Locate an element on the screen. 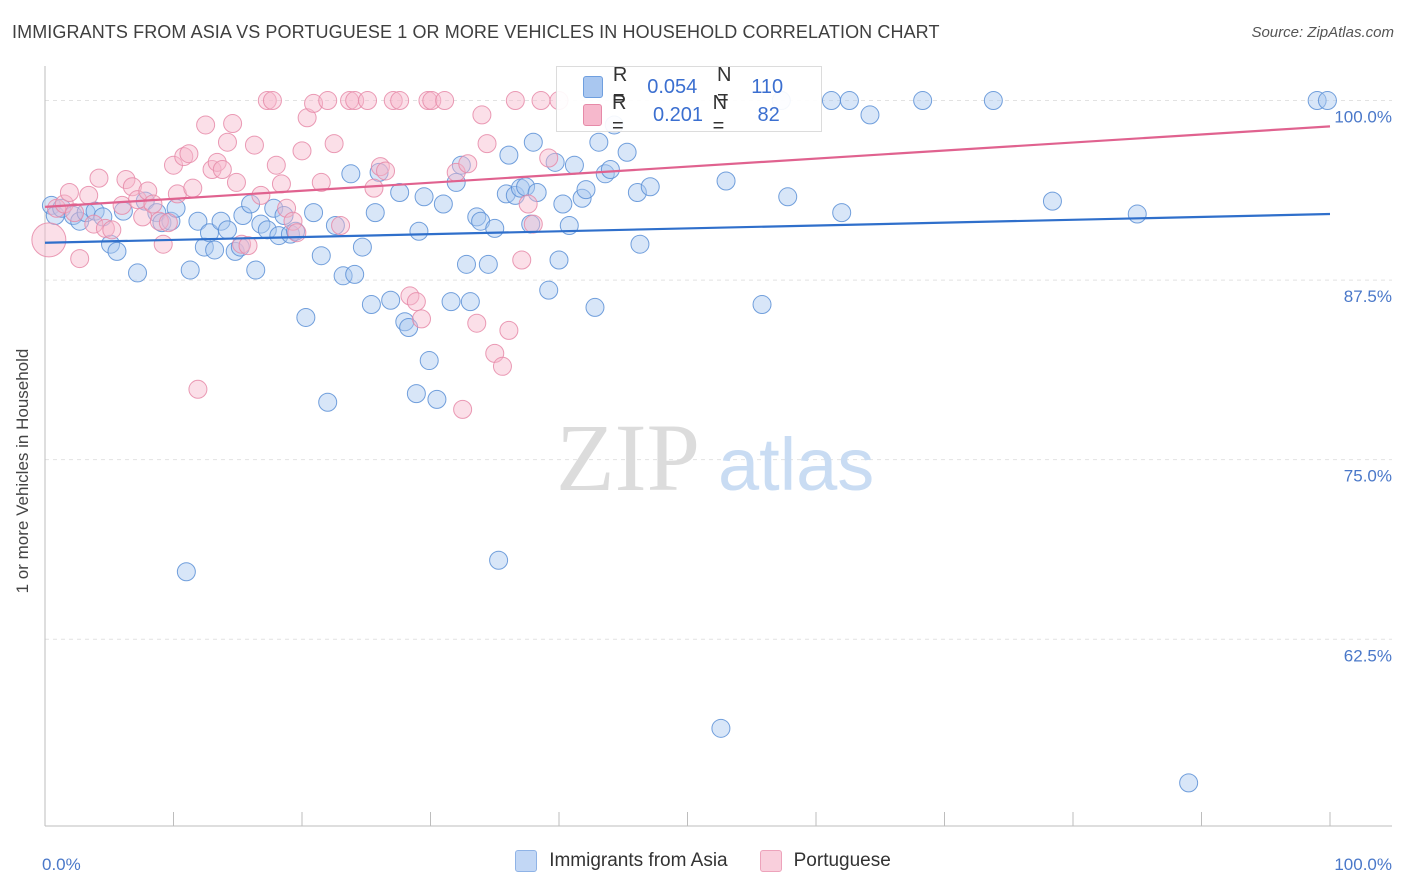 The image size is (1406, 892). trend-lines is located at coordinates (687, 184).